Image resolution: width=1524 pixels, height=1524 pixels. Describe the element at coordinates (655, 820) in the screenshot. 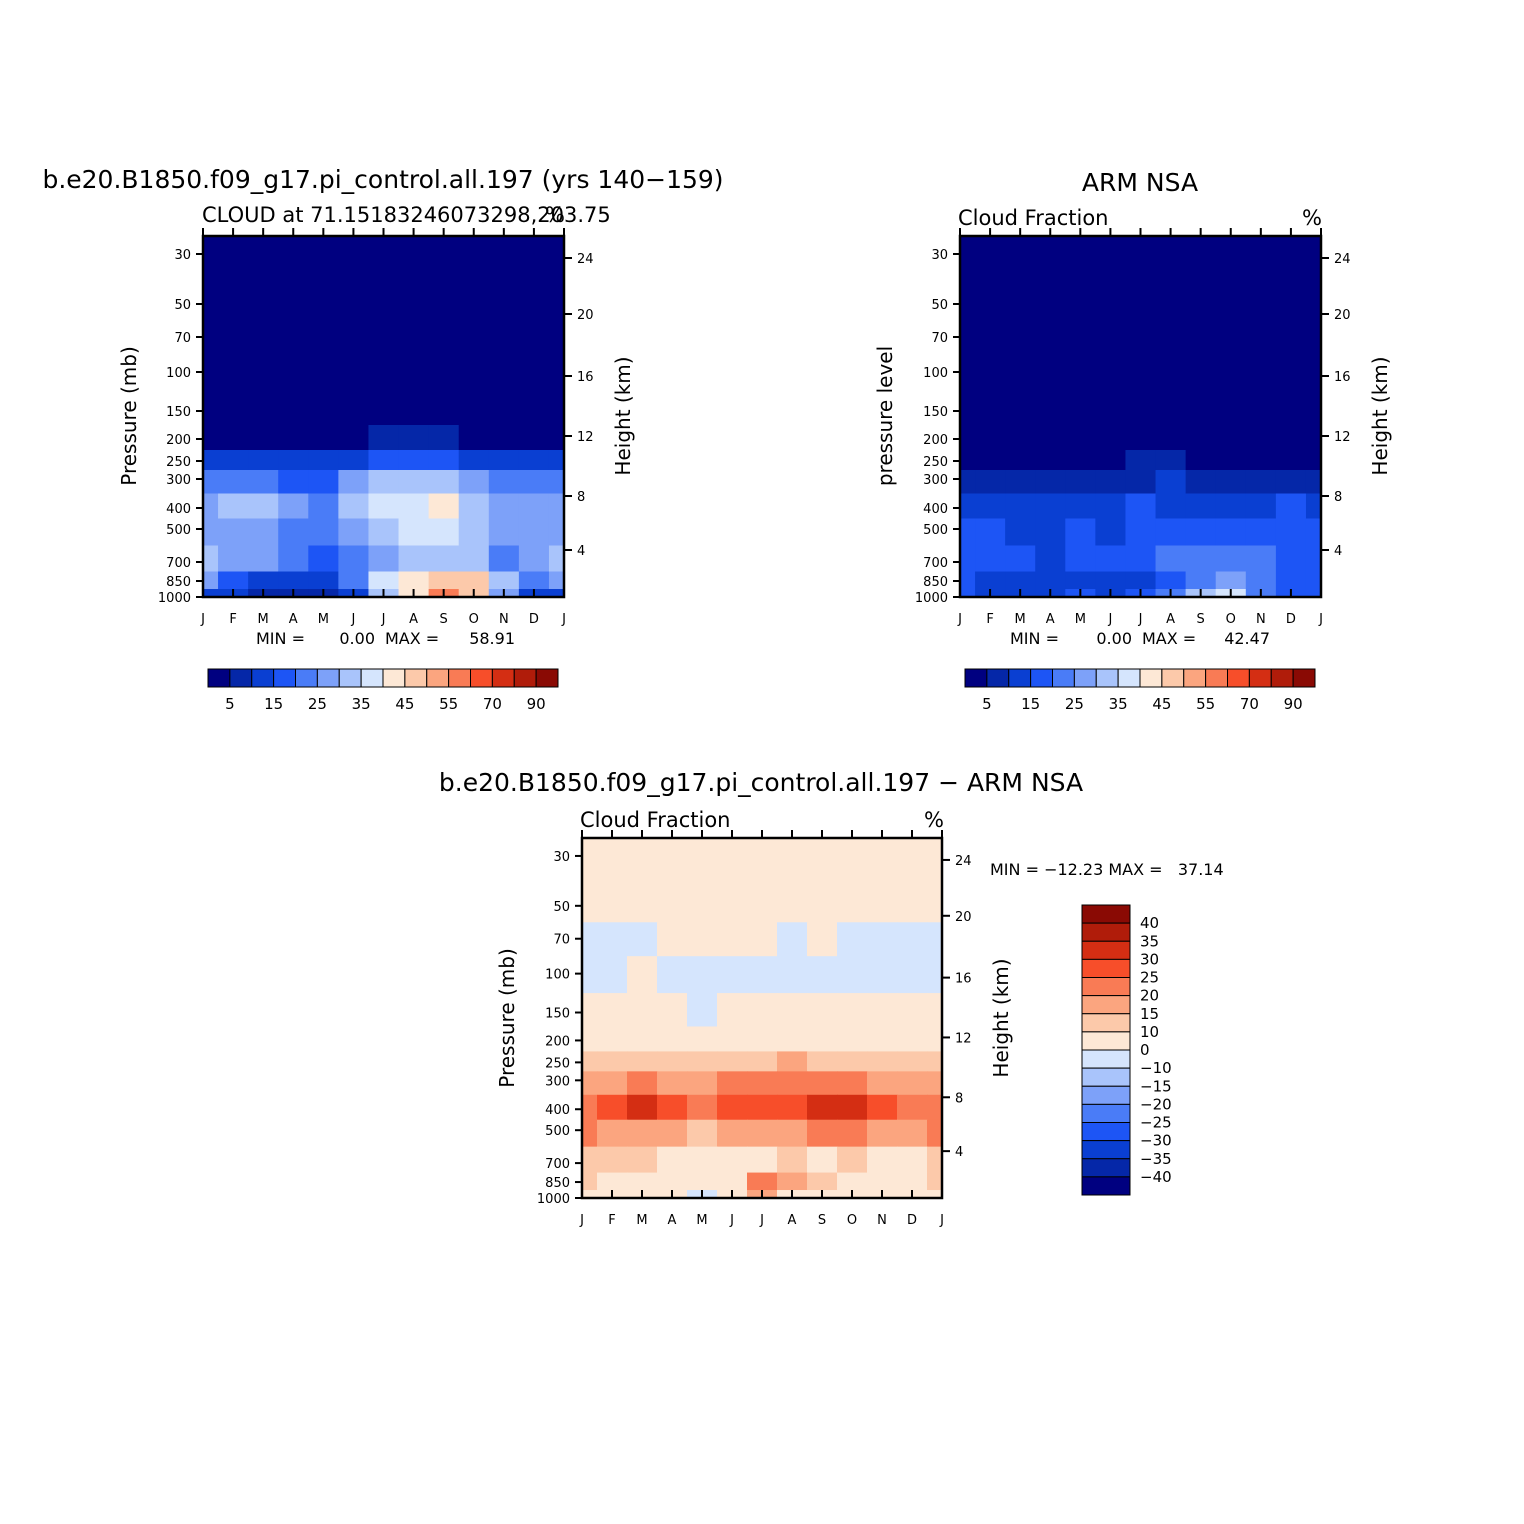

I see `panel-diff-left-string: Cloud Fraction` at that location.